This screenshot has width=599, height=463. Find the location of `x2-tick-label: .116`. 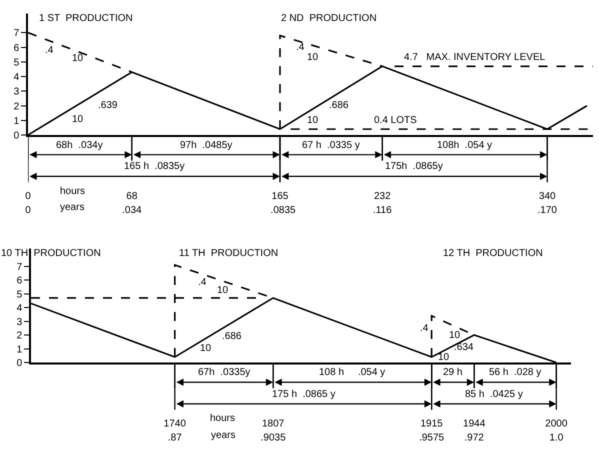

x2-tick-label: .116 is located at coordinates (382, 210).